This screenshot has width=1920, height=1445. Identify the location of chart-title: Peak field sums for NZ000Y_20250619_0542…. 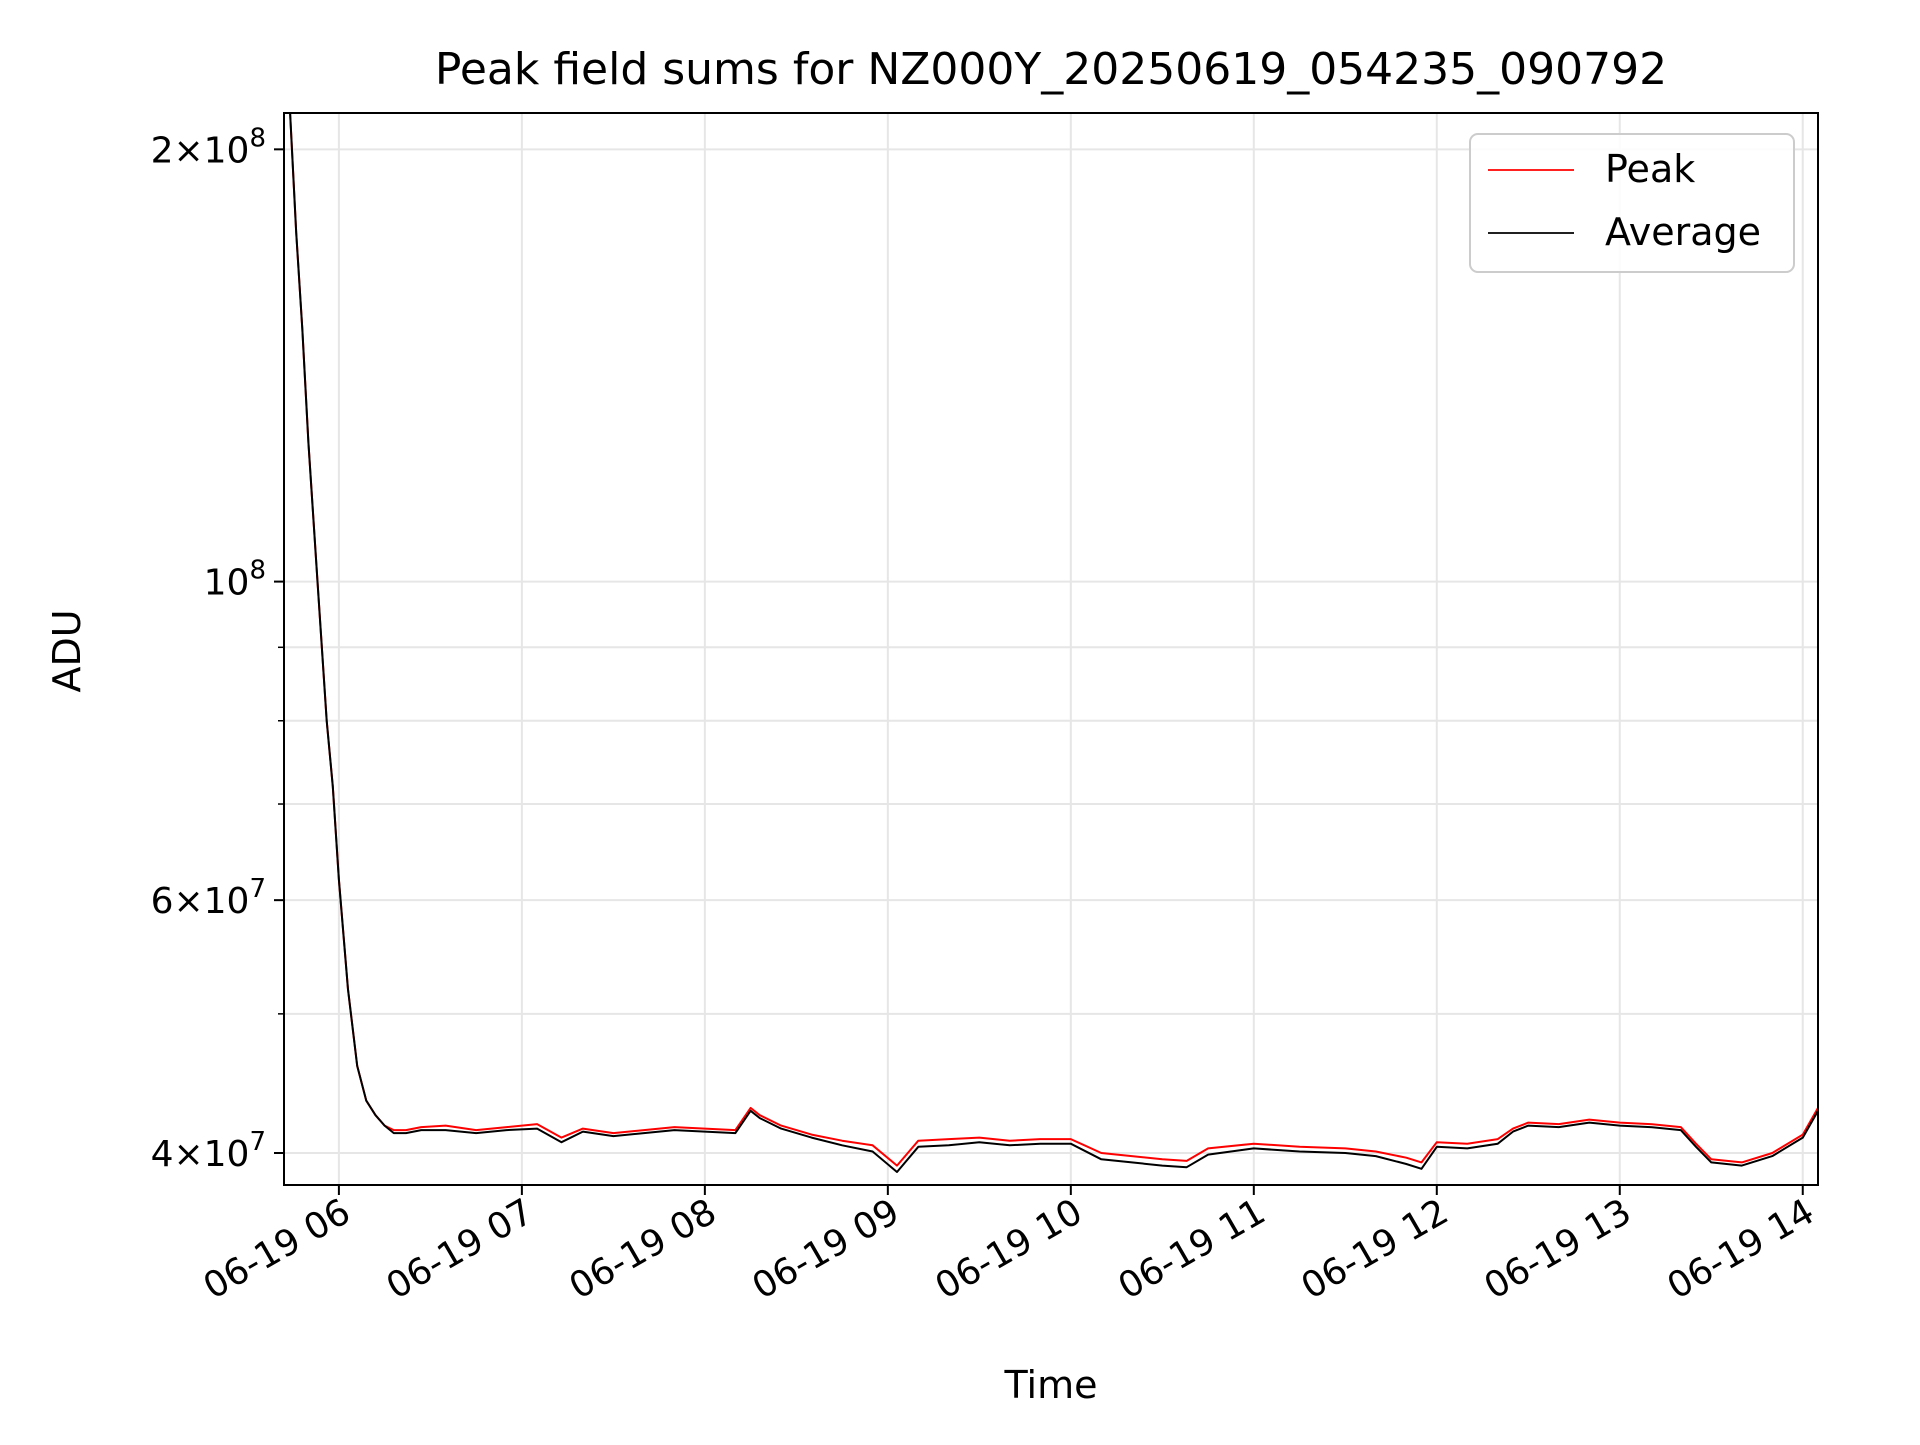
(1051, 69).